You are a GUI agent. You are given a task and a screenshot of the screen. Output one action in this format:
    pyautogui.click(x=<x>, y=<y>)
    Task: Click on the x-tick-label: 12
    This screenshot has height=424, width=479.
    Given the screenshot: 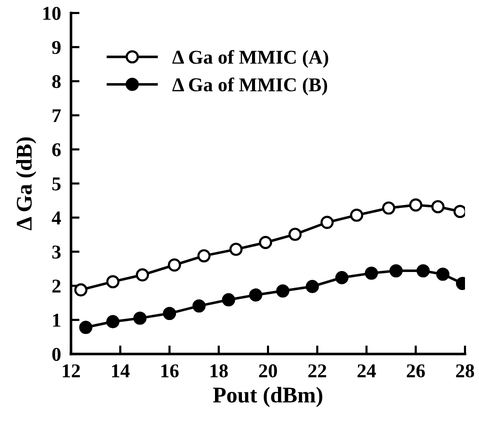 What is the action you would take?
    pyautogui.click(x=71, y=371)
    